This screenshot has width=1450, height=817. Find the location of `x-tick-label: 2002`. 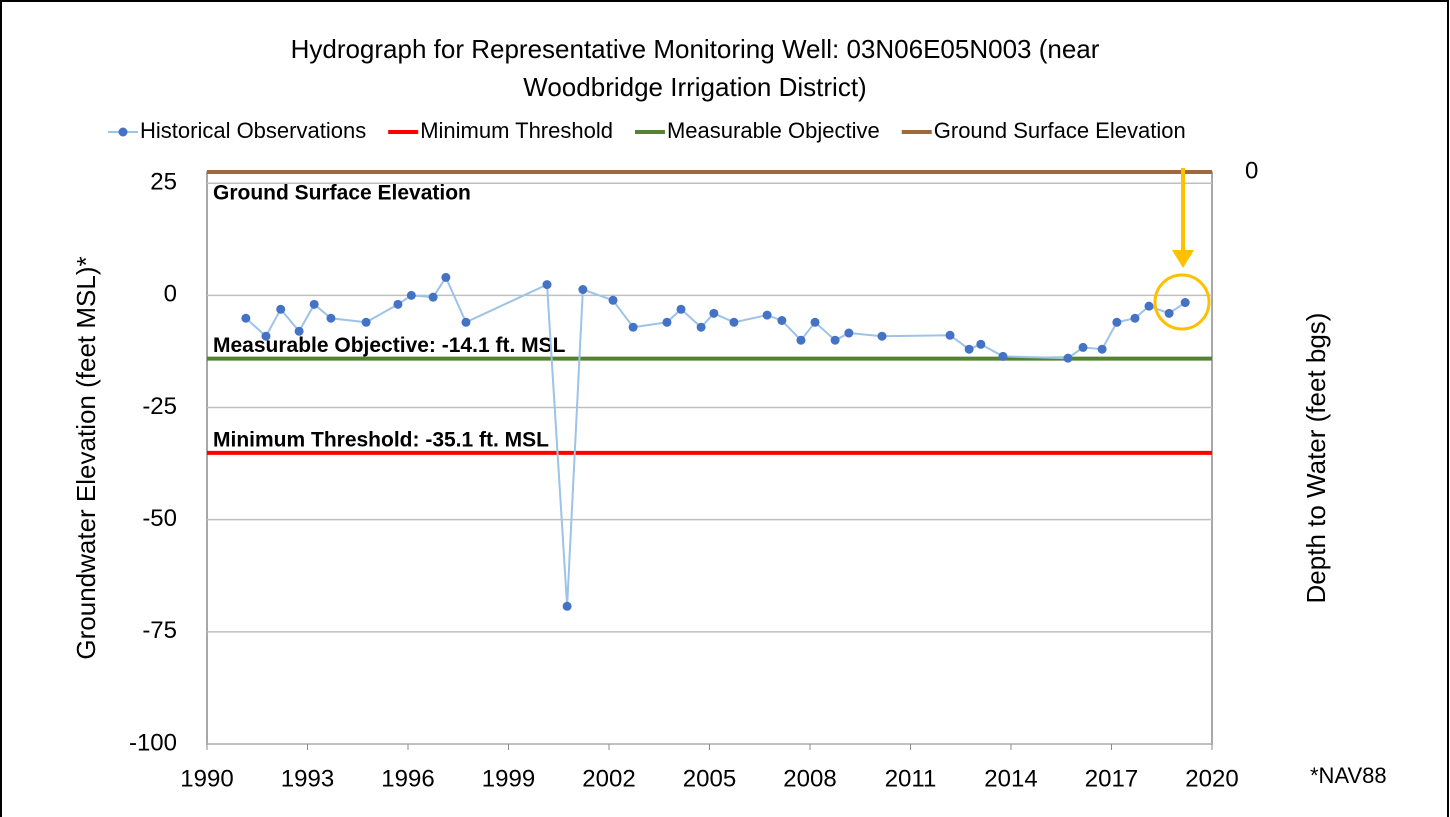

x-tick-label: 2002 is located at coordinates (608, 778).